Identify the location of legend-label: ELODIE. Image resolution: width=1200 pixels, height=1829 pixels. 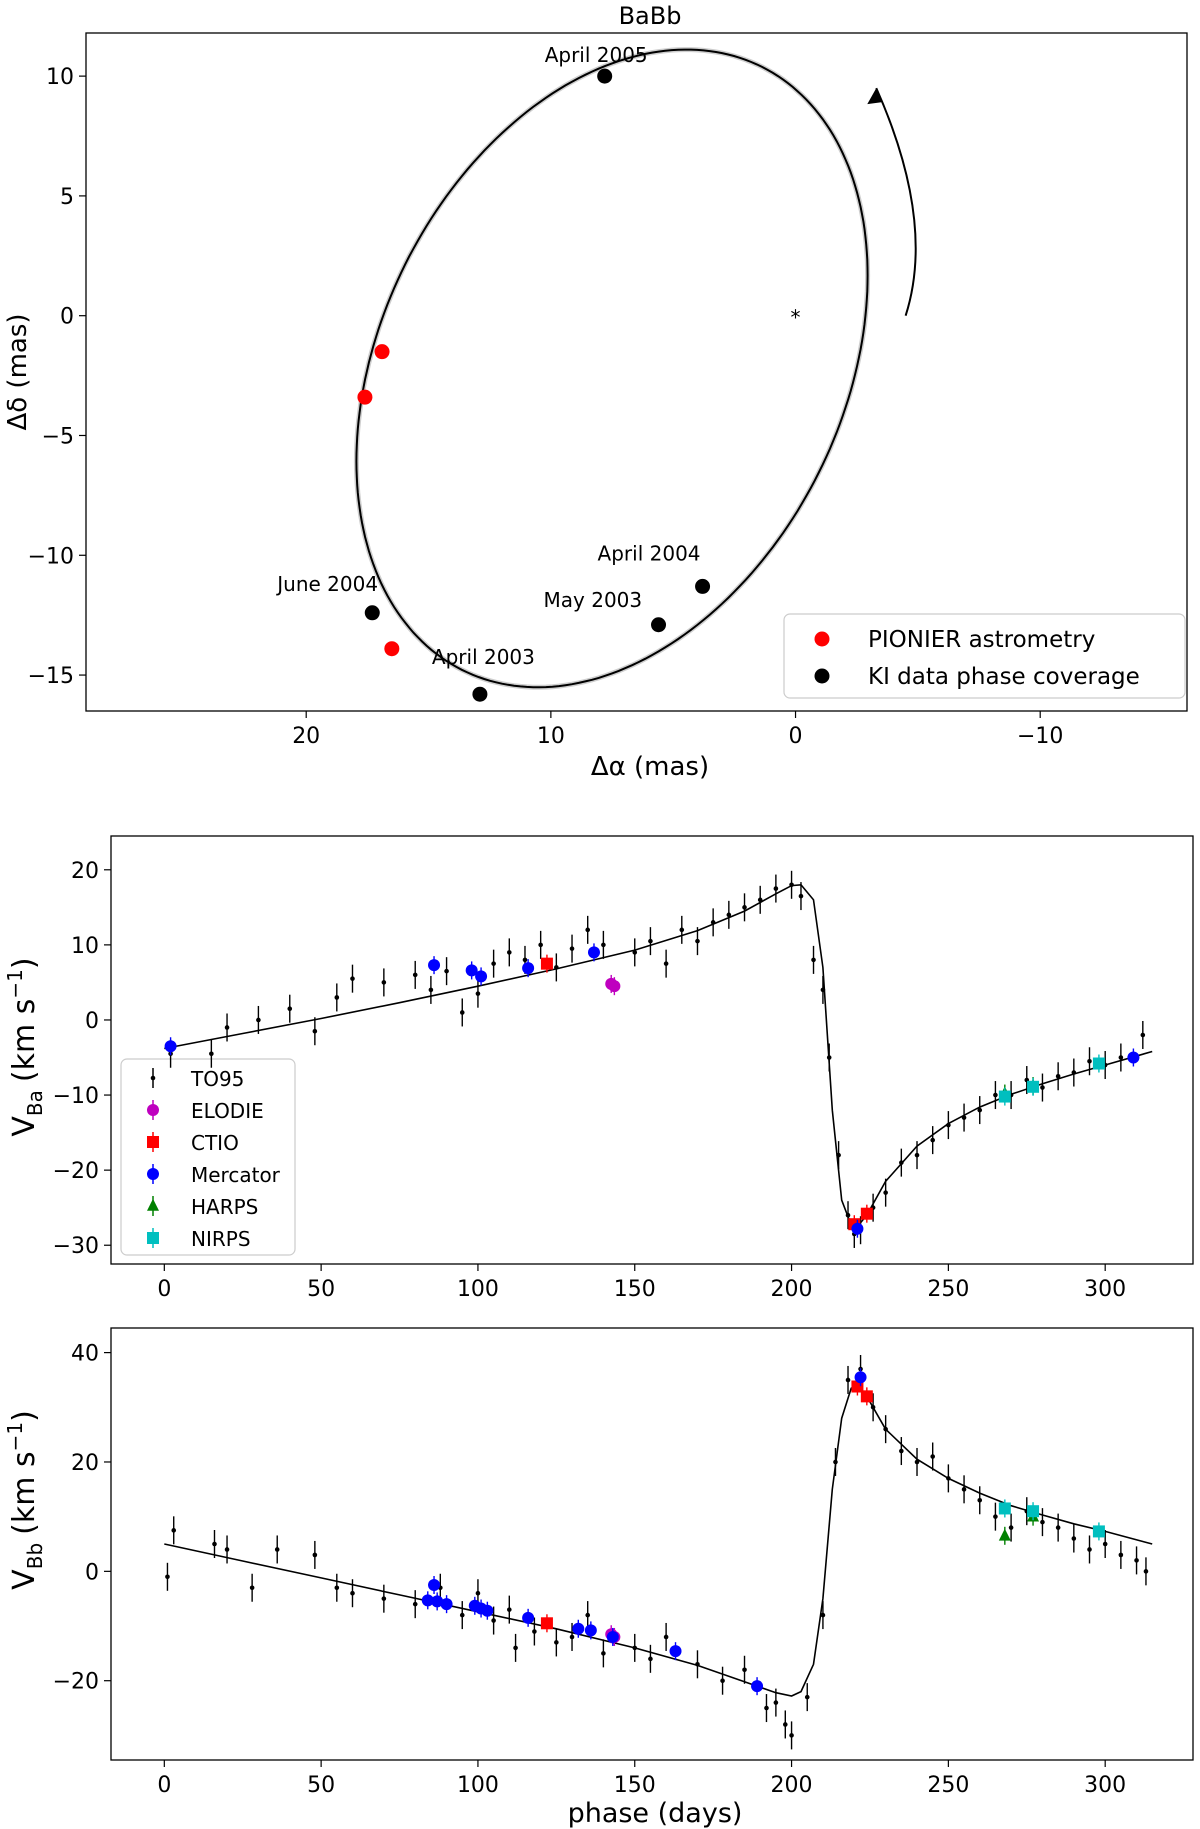
(227, 1111).